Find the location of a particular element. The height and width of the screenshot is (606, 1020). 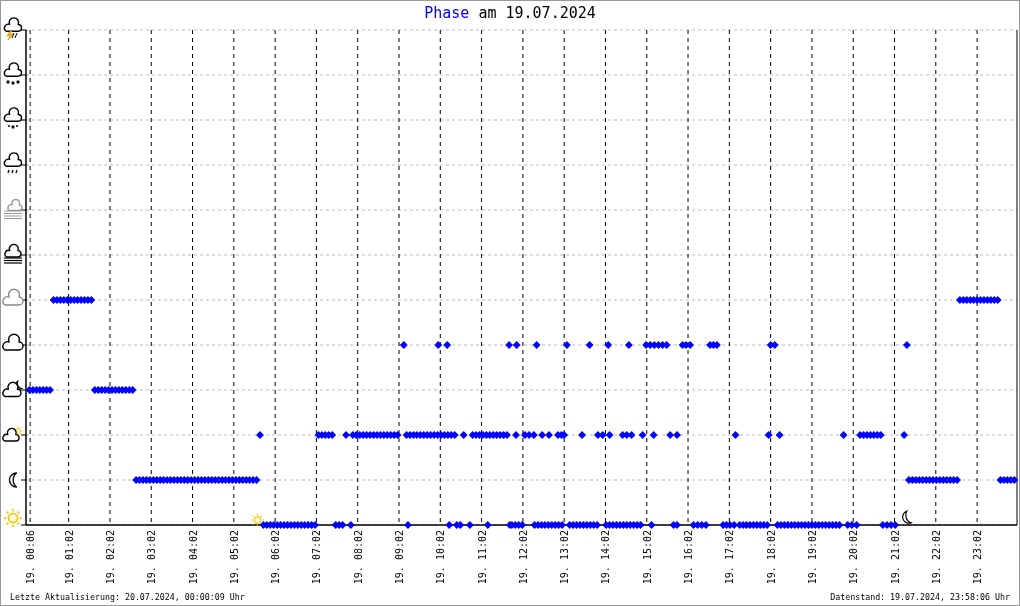

x-tick-label: 19. 02:02 is located at coordinates (110, 557).